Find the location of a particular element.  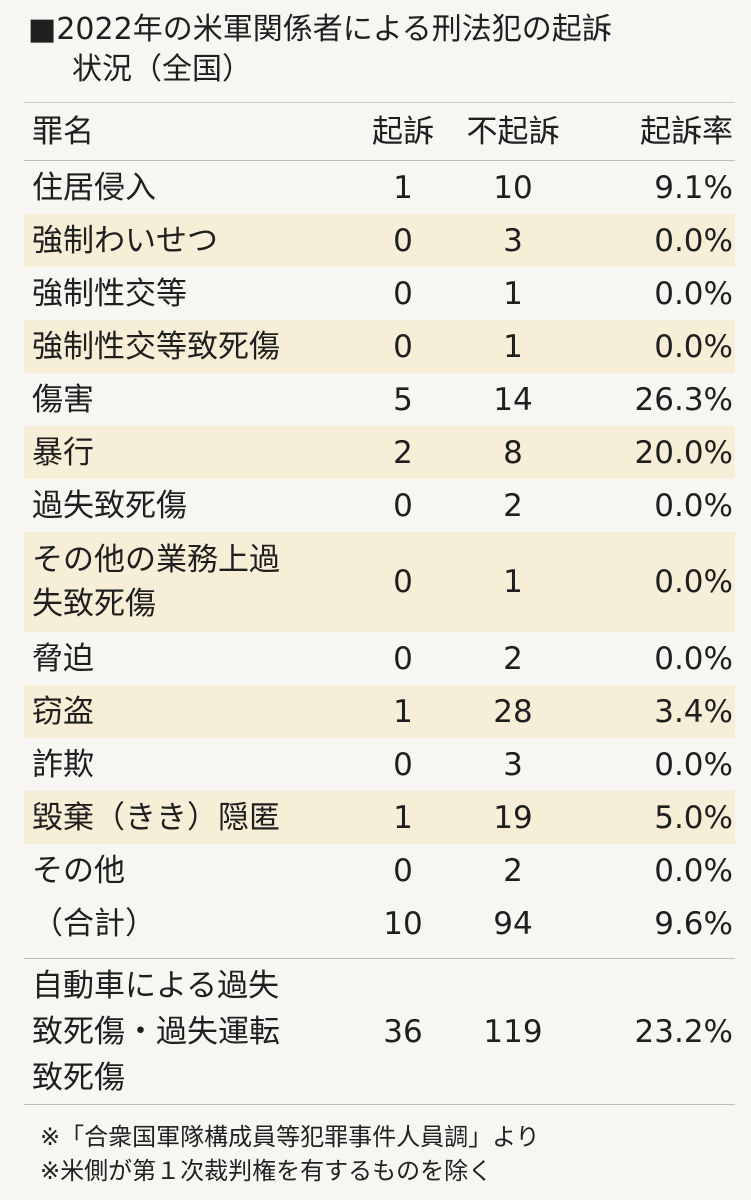

total-rate: 9.6% is located at coordinates (693, 923).